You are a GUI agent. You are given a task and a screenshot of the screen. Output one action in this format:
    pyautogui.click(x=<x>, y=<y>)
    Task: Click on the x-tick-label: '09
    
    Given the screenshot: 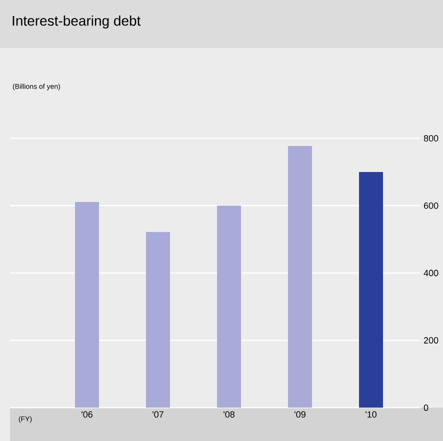 What is the action you would take?
    pyautogui.click(x=300, y=414)
    